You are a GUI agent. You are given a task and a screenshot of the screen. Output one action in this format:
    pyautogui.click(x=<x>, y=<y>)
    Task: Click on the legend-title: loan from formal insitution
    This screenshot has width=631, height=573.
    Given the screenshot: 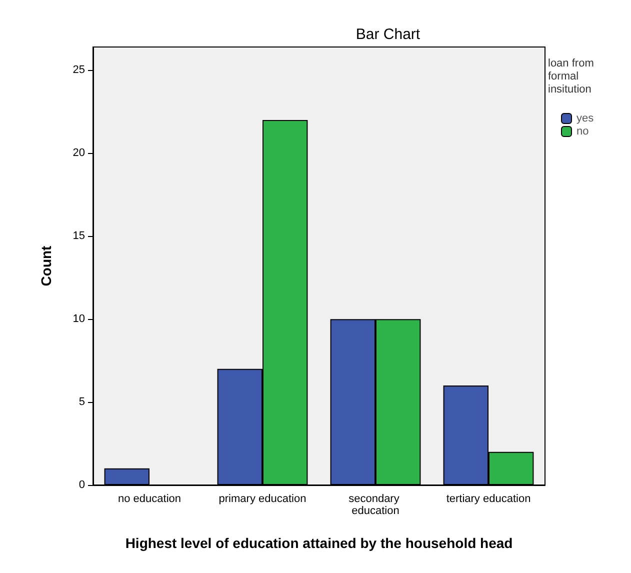 What is the action you would take?
    pyautogui.click(x=572, y=77)
    